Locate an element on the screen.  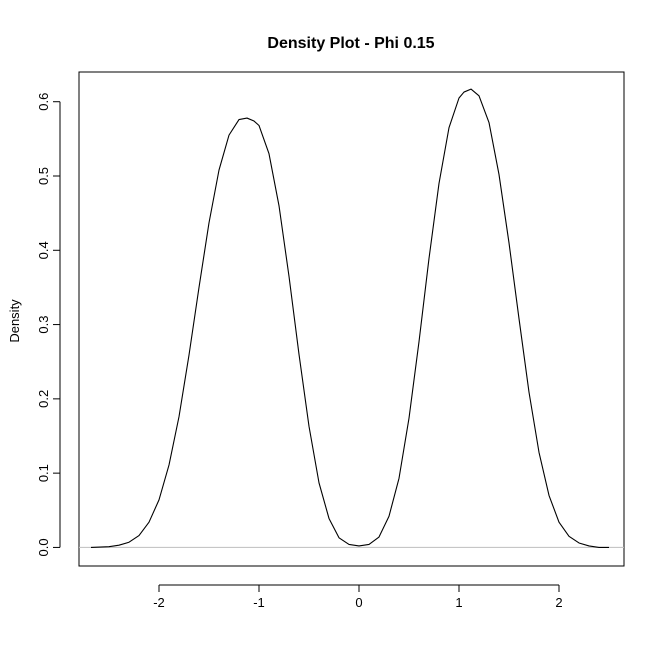
y-tick-label: 0.4 is located at coordinates (43, 250).